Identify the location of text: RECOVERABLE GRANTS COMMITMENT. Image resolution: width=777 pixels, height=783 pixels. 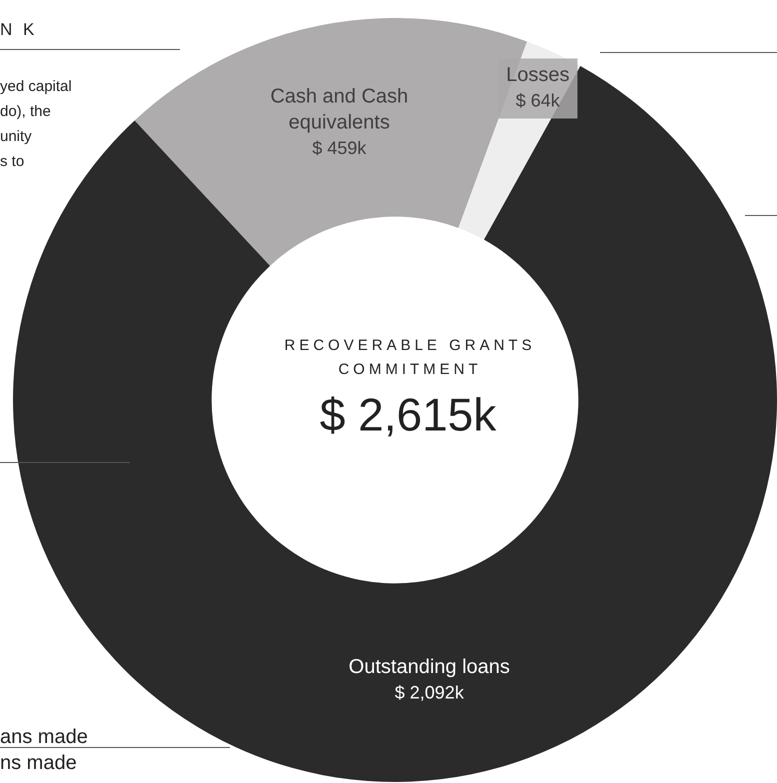
(410, 357).